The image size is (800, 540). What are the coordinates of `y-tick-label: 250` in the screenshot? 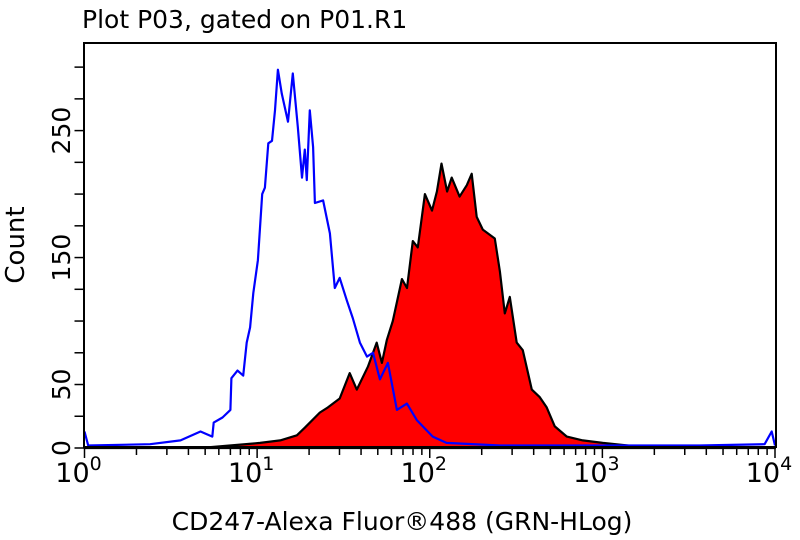 It's located at (61, 131).